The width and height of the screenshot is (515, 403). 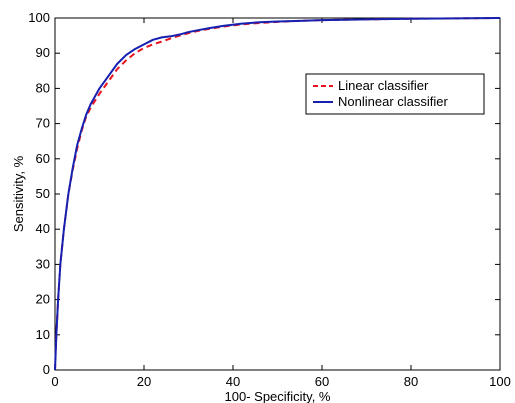 What do you see at coordinates (500, 381) in the screenshot?
I see `x-tick-label: 100` at bounding box center [500, 381].